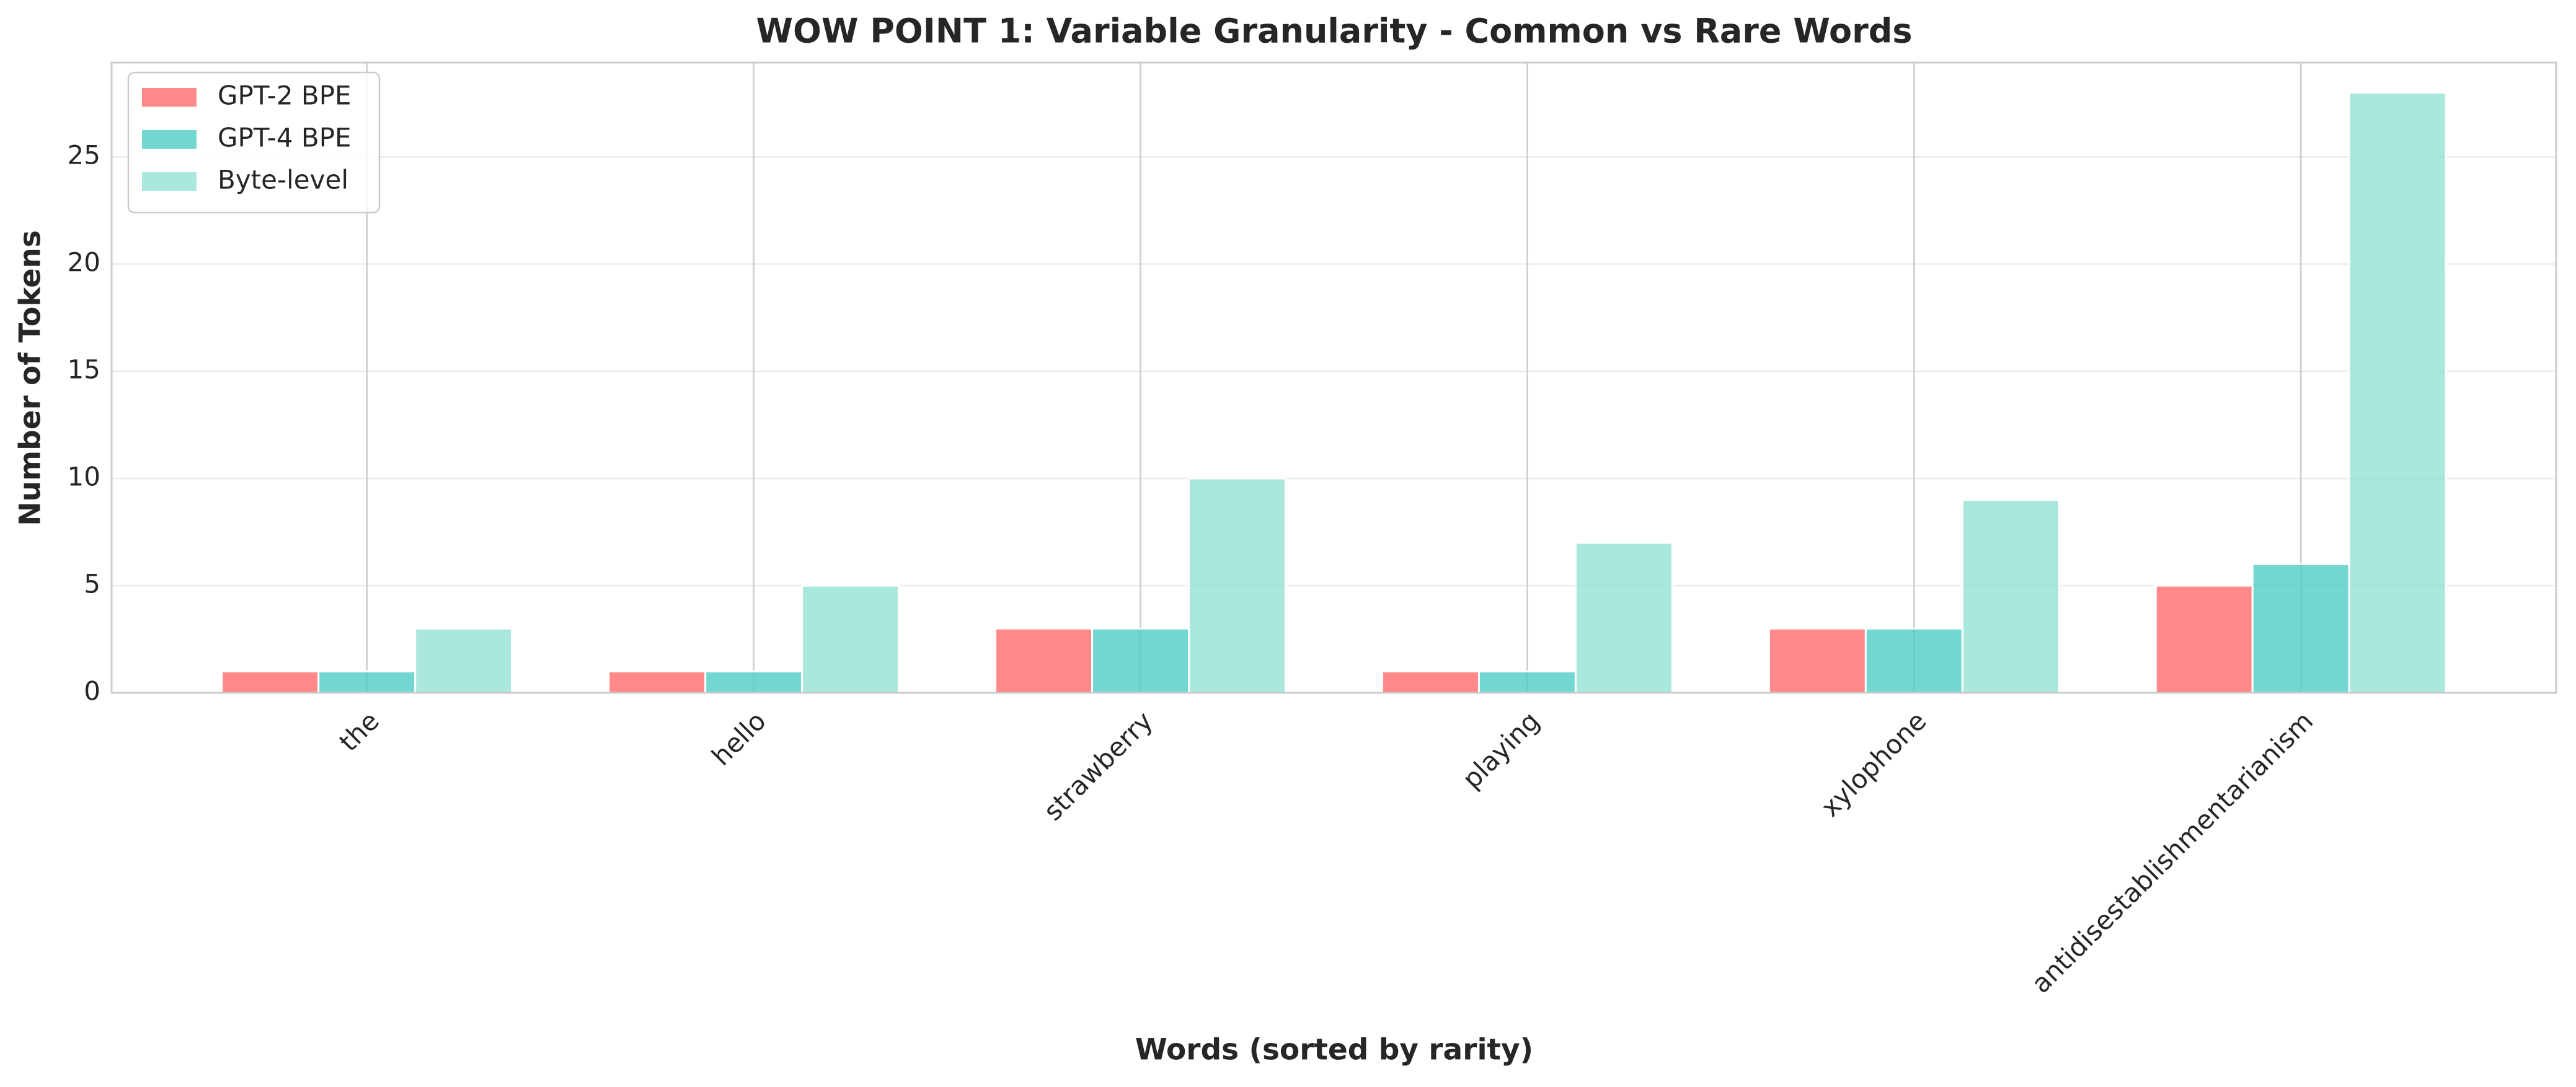 Image resolution: width=2576 pixels, height=1087 pixels. I want to click on legend: GPT-2 BPE GPT-4 BPE Byte-level, so click(254, 143).